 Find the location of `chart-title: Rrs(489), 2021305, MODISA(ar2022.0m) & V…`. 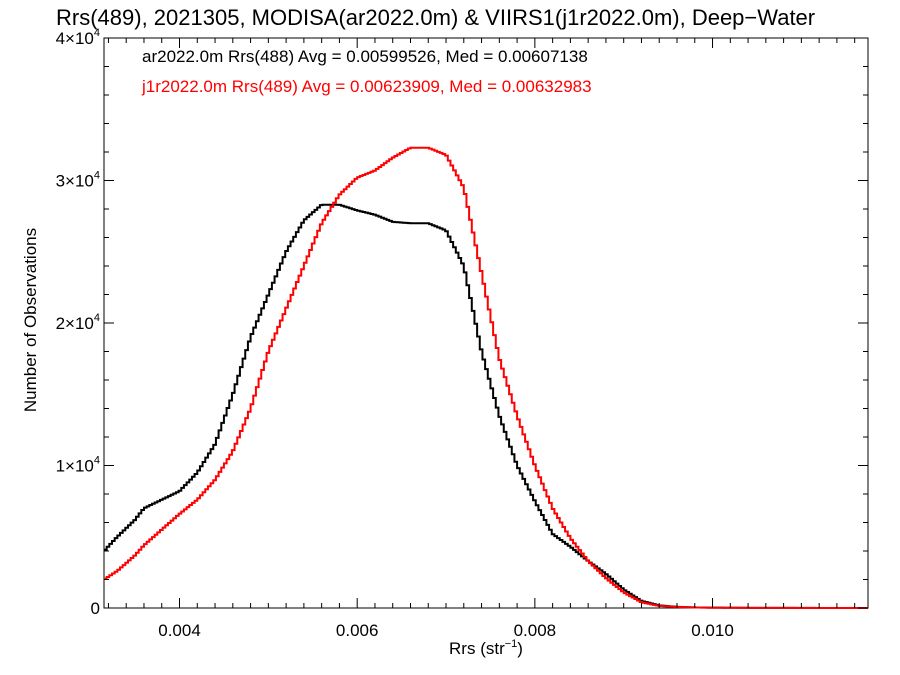

chart-title: Rrs(489), 2021305, MODISA(ar2022.0m) & V… is located at coordinates (435, 17).